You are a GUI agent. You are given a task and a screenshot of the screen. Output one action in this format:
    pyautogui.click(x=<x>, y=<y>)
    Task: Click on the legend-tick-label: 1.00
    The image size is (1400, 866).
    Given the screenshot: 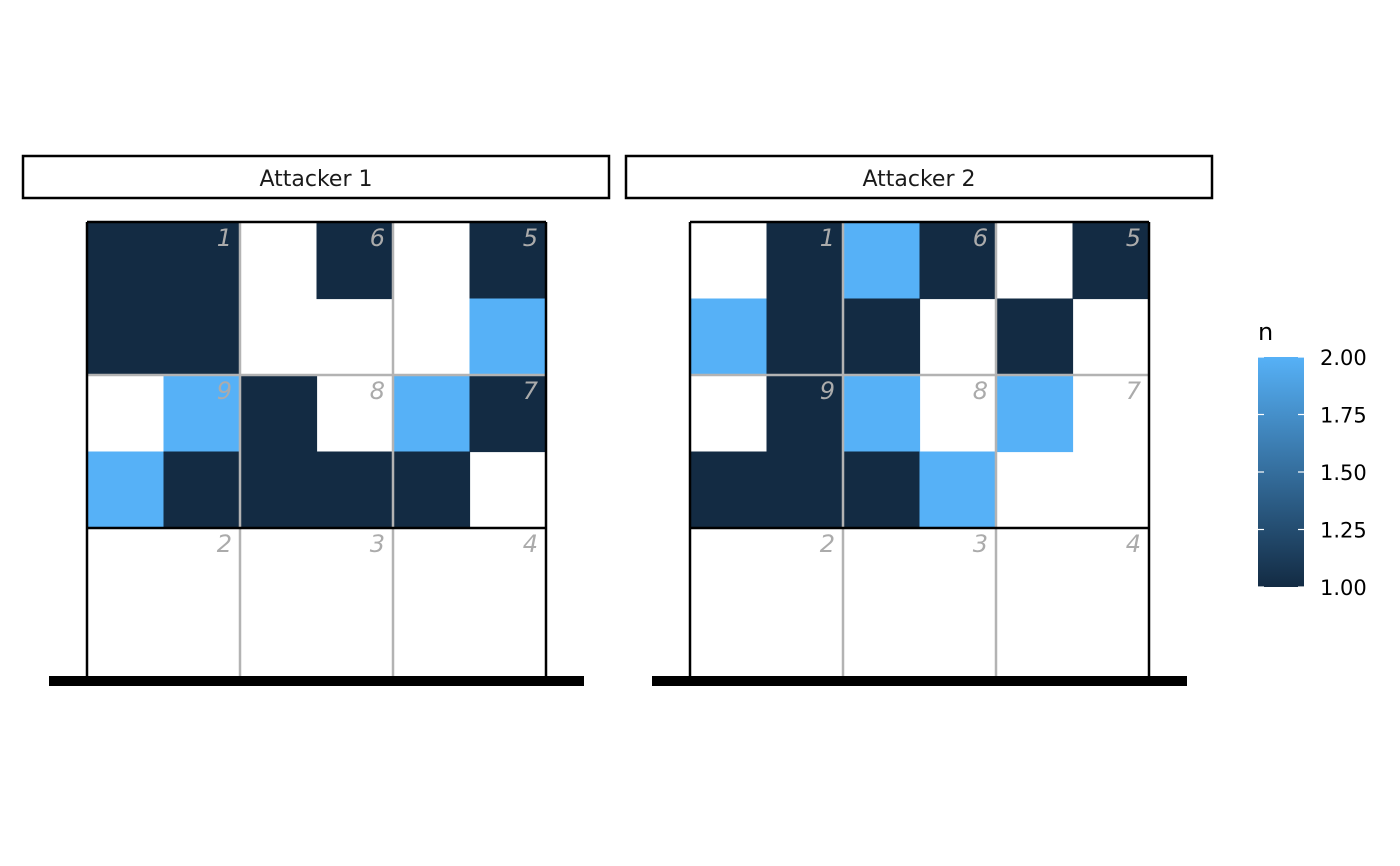 What is the action you would take?
    pyautogui.click(x=1343, y=588)
    